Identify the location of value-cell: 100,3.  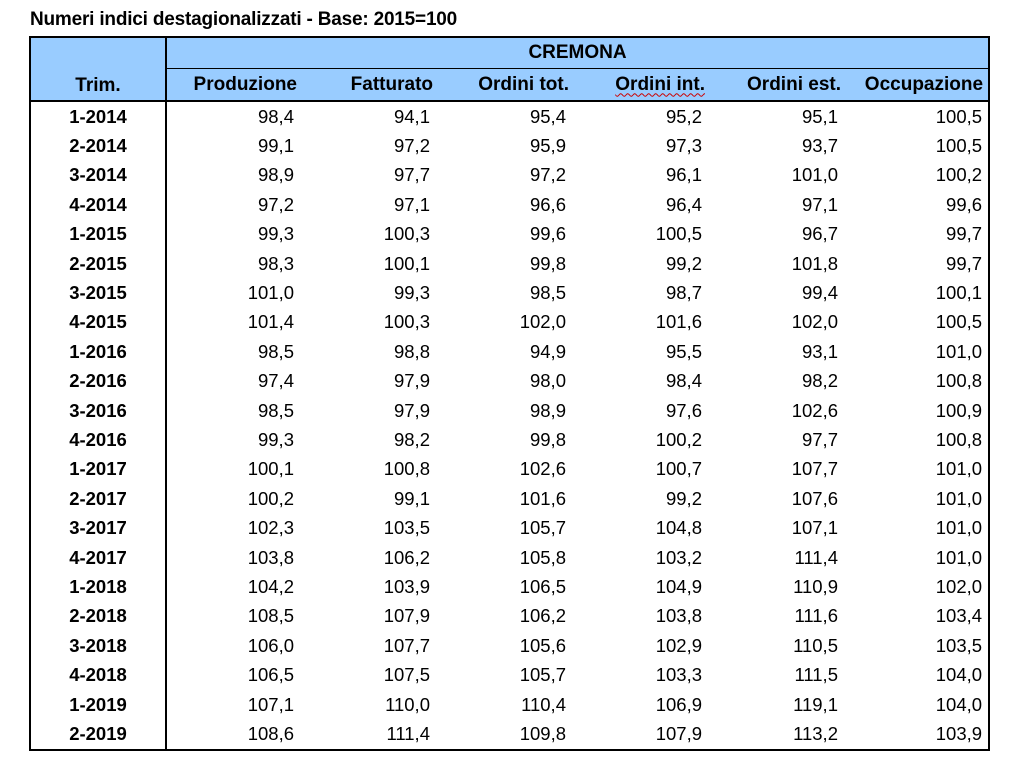
(406, 234).